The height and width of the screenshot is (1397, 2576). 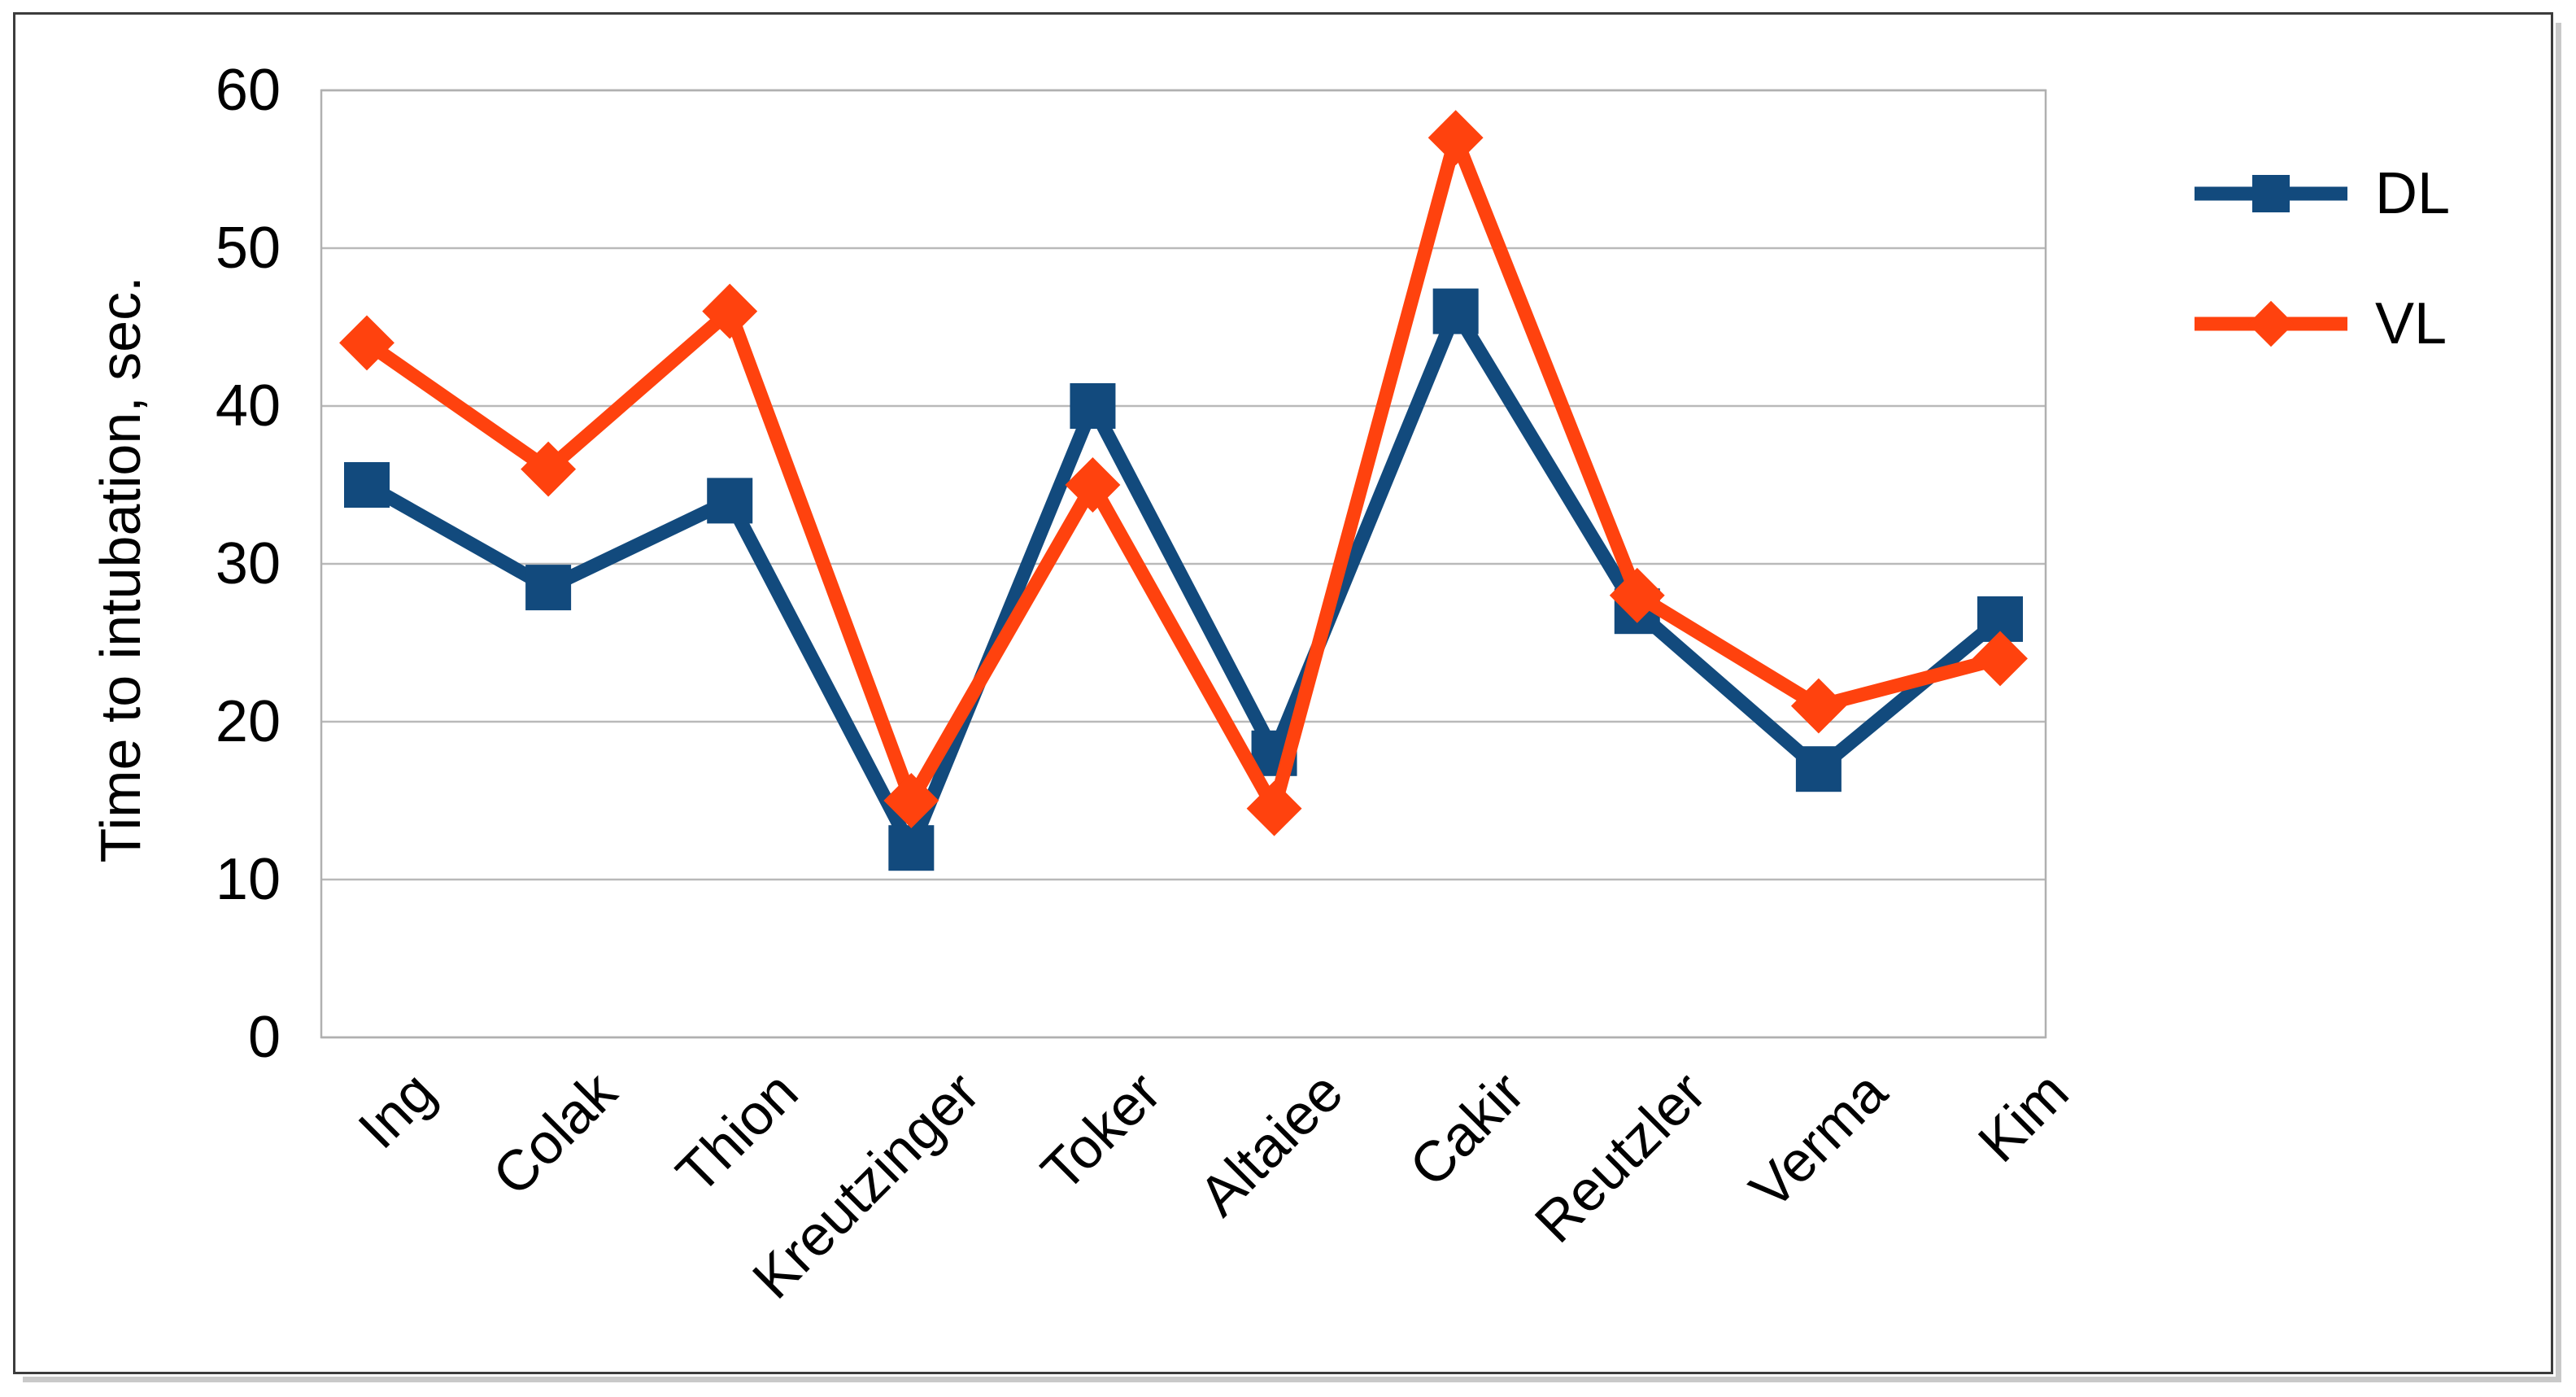 What do you see at coordinates (264, 1037) in the screenshot?
I see `y-tick-label: 0` at bounding box center [264, 1037].